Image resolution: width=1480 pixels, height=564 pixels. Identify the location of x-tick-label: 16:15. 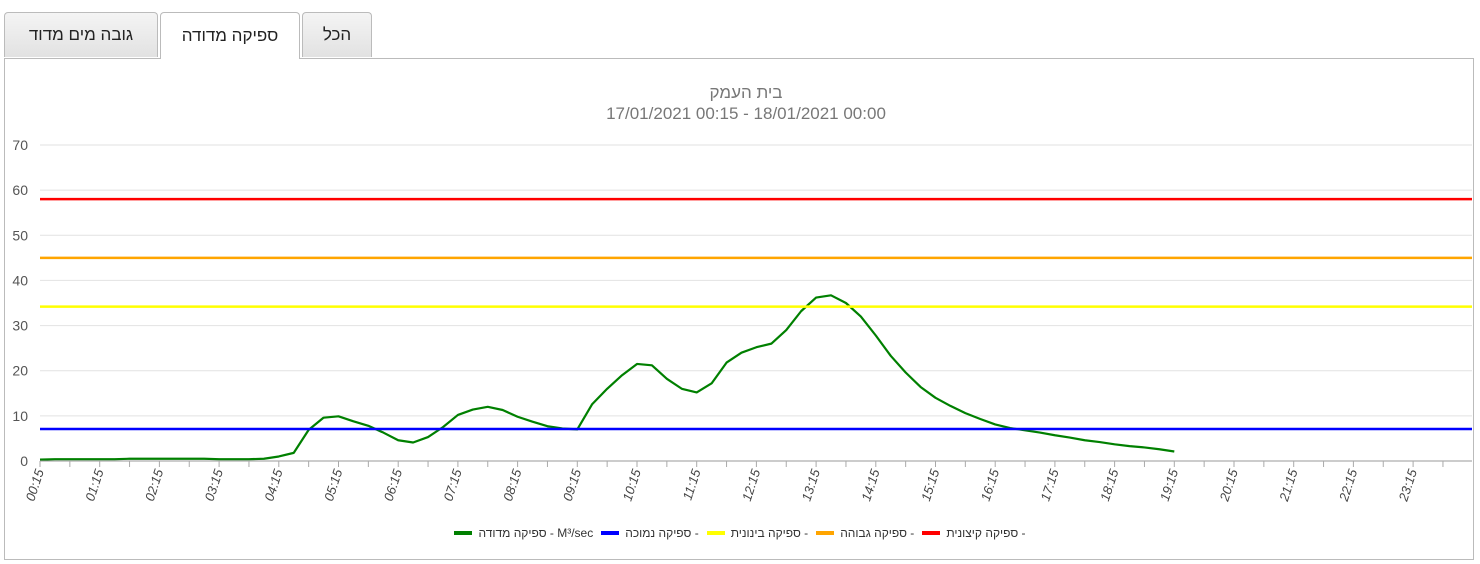
(990, 485).